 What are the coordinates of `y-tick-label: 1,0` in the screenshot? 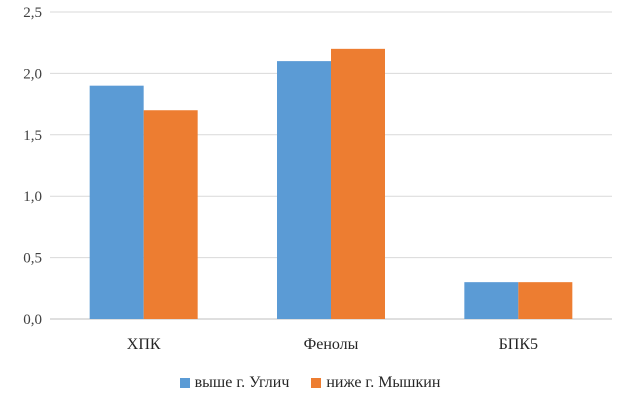 It's located at (32, 197).